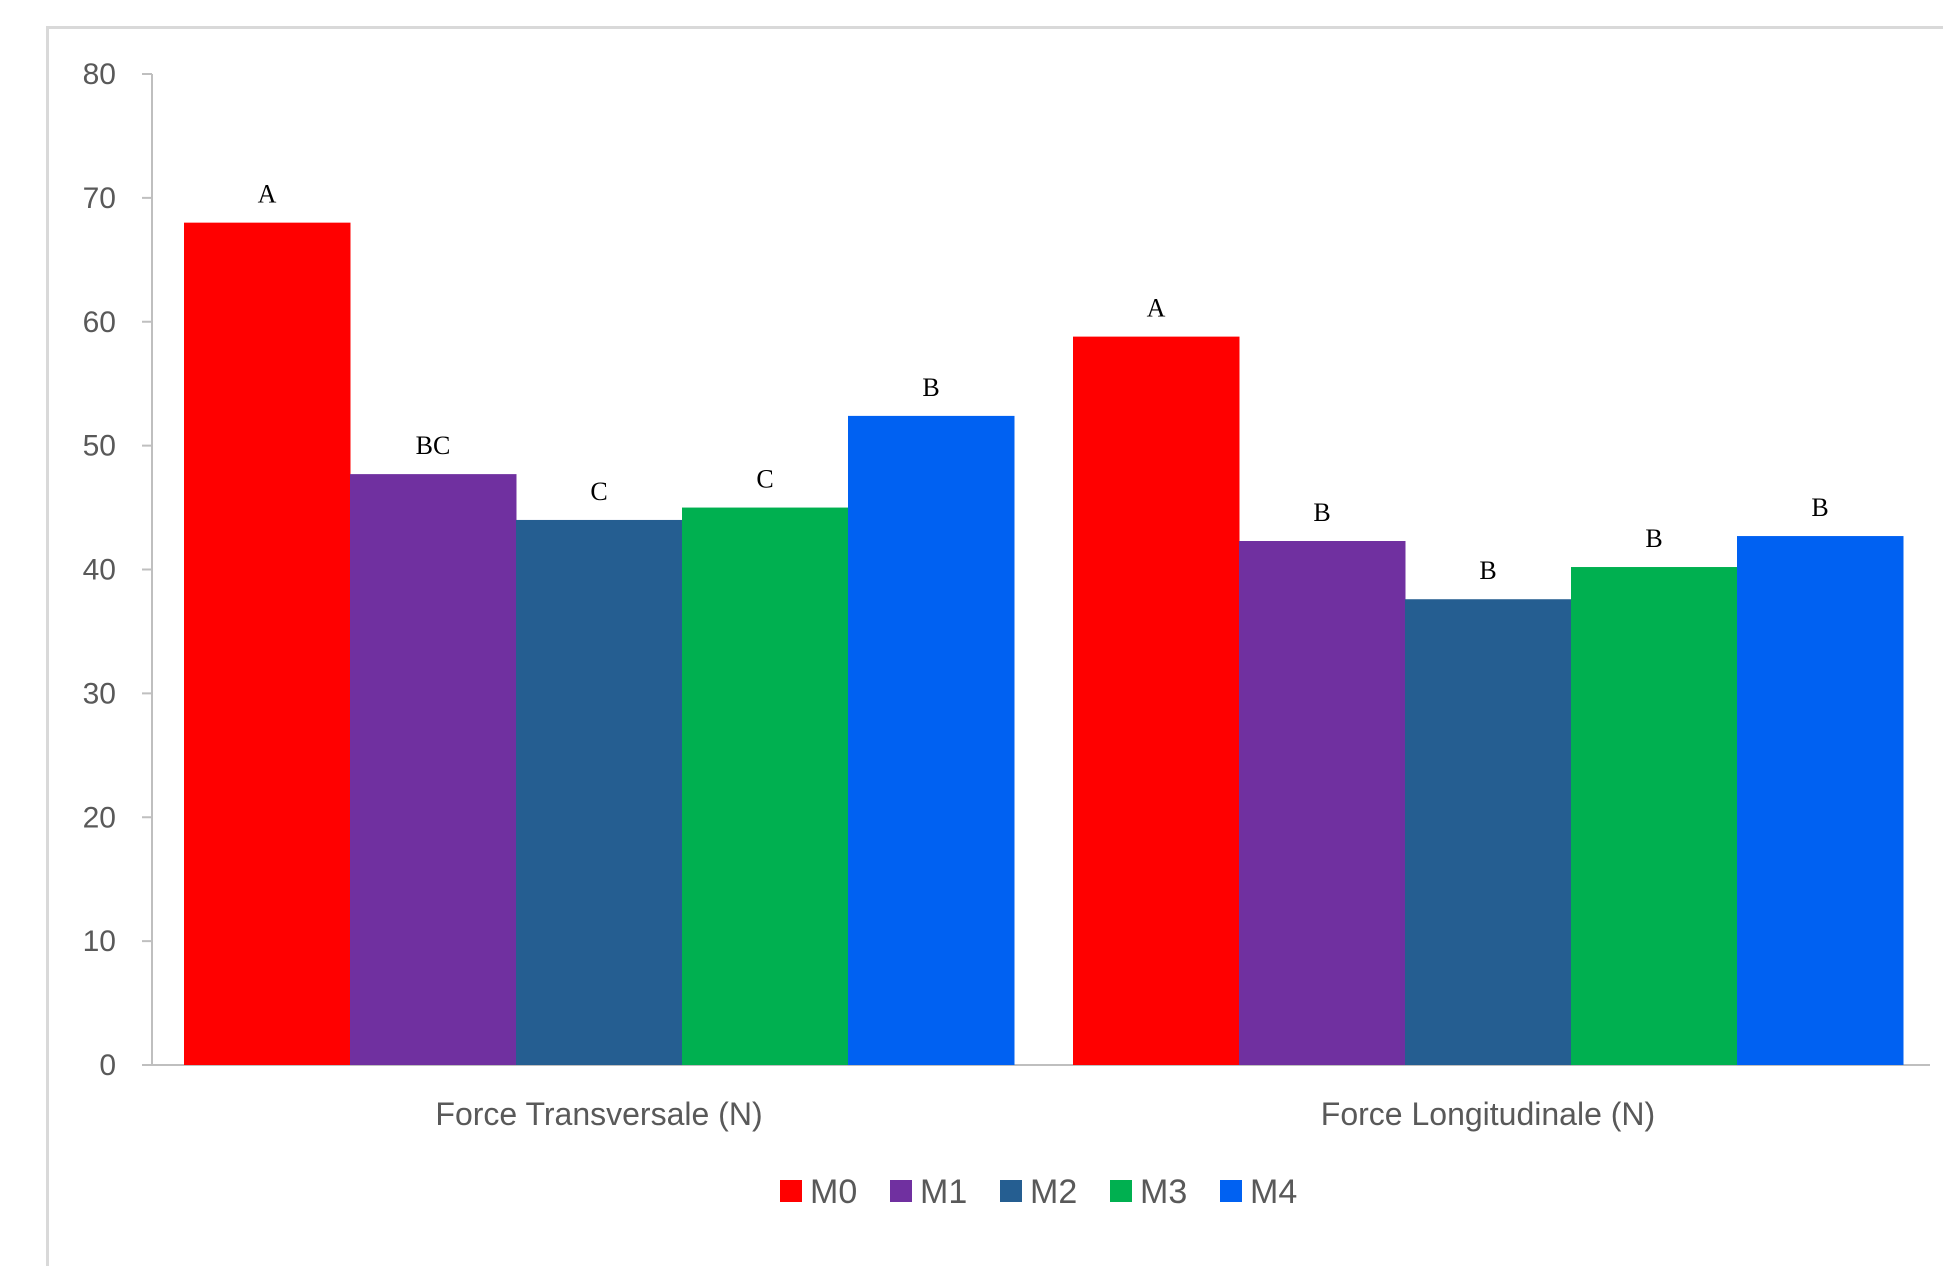 The image size is (1943, 1266). I want to click on y-tick-label: 10, so click(99, 941).